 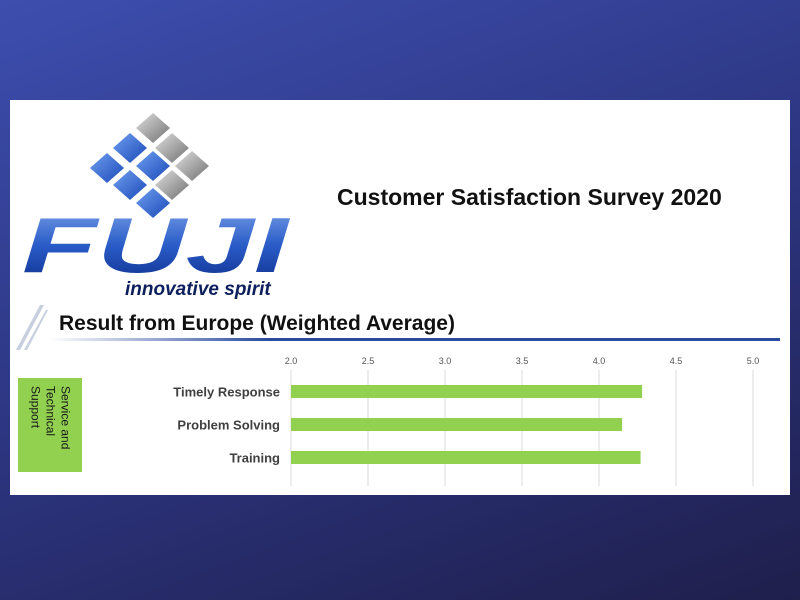 I want to click on x-tick-label: 4.0, so click(x=599, y=361).